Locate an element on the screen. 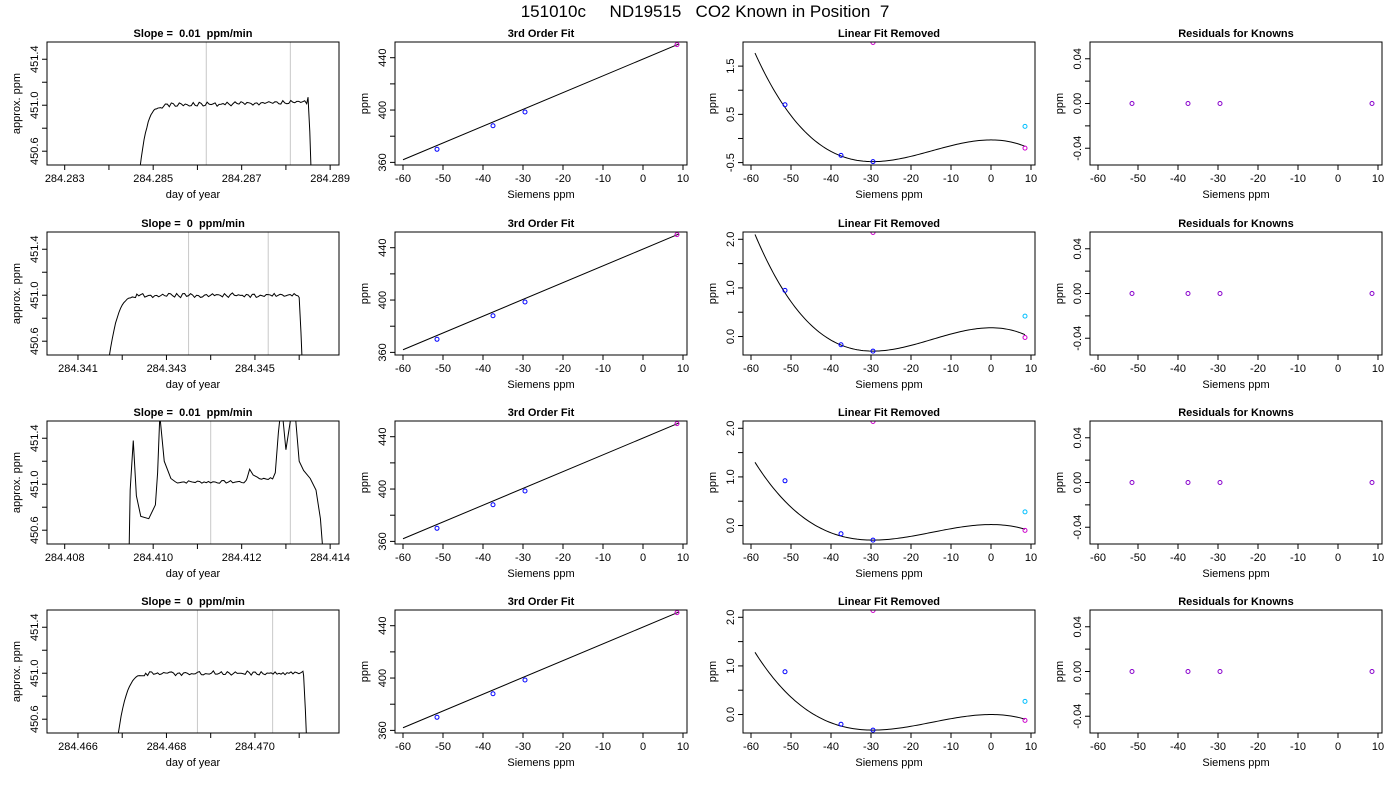 Image resolution: width=1400 pixels, height=800 pixels. y-tick-label: 400 is located at coordinates (383, 300).